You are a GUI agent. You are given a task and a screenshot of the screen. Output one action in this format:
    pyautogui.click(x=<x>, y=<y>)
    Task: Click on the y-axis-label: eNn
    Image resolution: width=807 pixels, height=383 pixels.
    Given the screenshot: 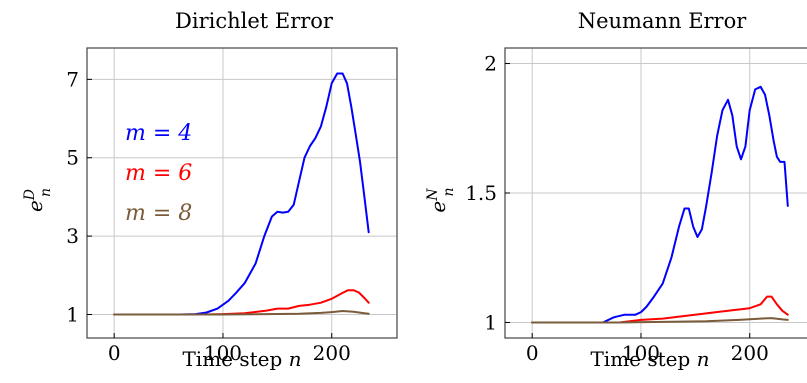 What is the action you would take?
    pyautogui.click(x=441, y=199)
    